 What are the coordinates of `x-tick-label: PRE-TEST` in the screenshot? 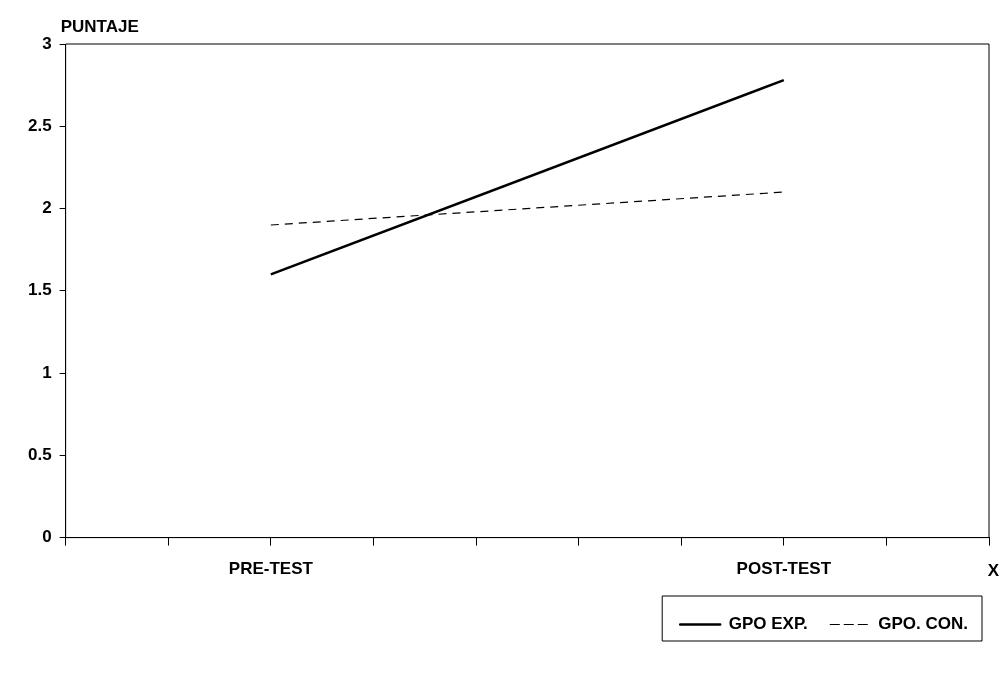 It's located at (271, 569).